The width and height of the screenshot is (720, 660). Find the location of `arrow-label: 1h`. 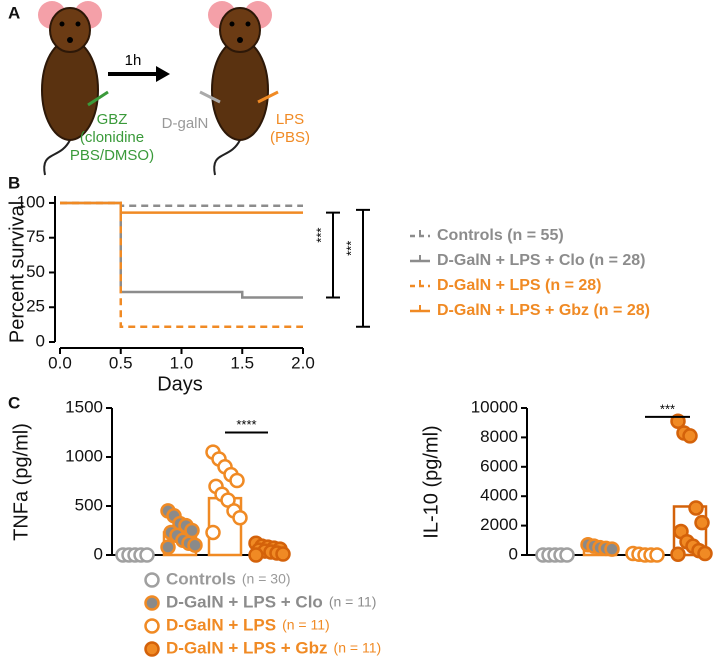

arrow-label: 1h is located at coordinates (133, 60).